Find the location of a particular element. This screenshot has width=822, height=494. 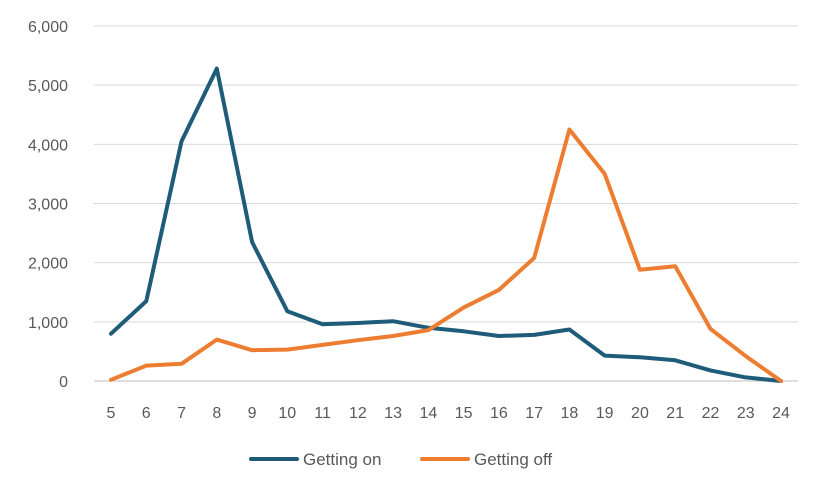

x-tick-label: 8 is located at coordinates (216, 413).